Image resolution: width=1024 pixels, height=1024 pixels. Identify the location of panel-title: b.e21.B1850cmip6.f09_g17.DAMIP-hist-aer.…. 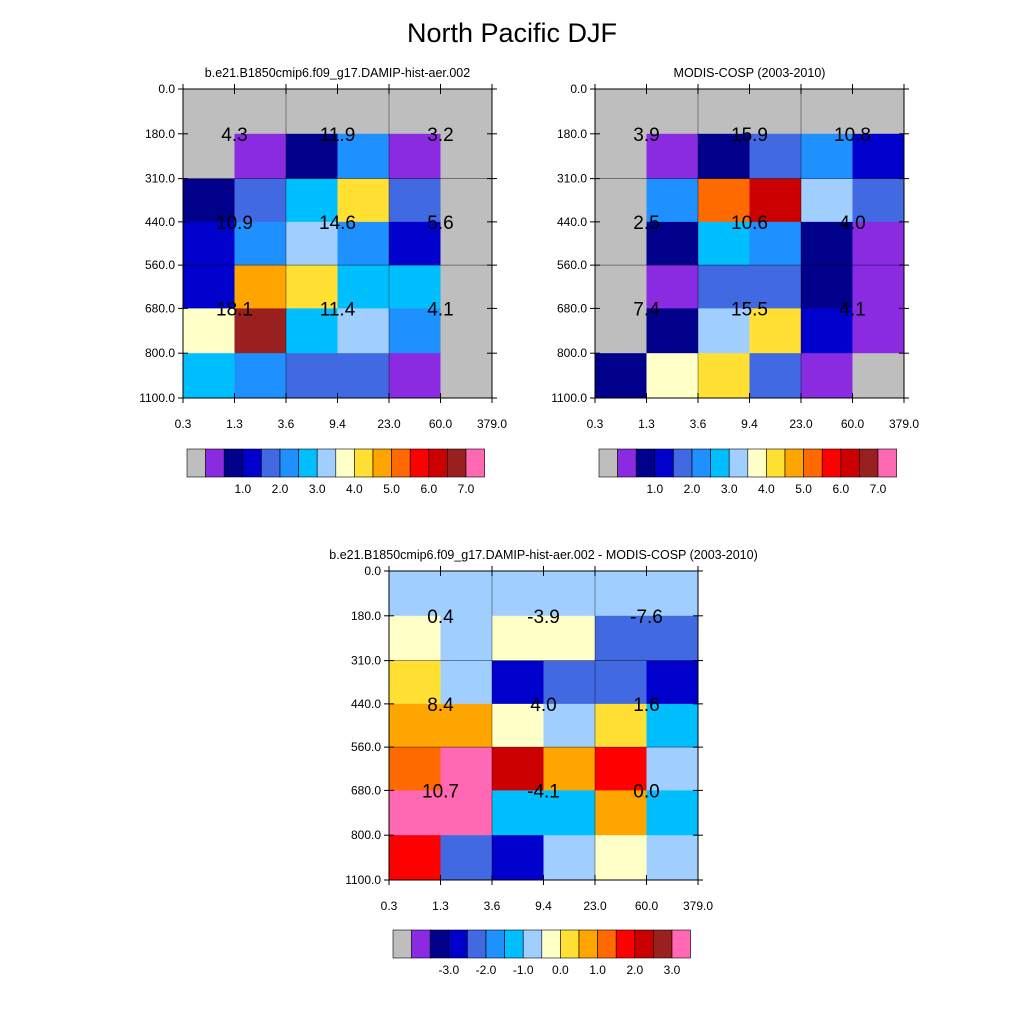
(337, 73).